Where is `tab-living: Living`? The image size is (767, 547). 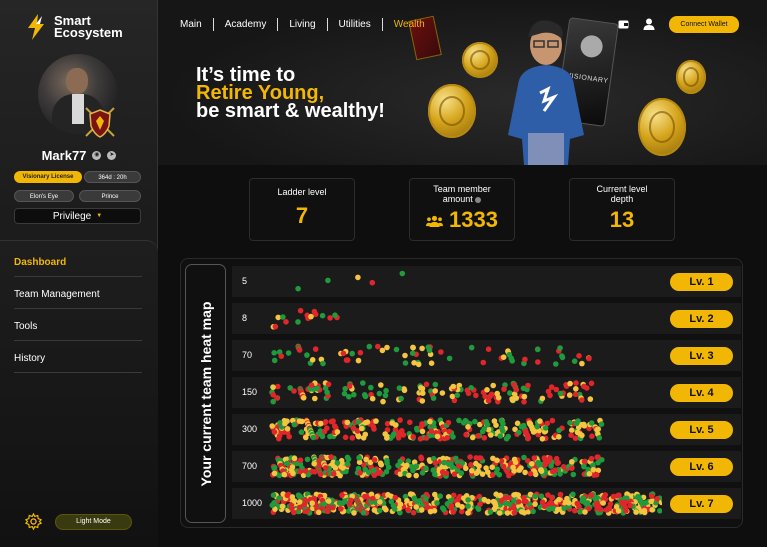 tab-living: Living is located at coordinates (303, 24).